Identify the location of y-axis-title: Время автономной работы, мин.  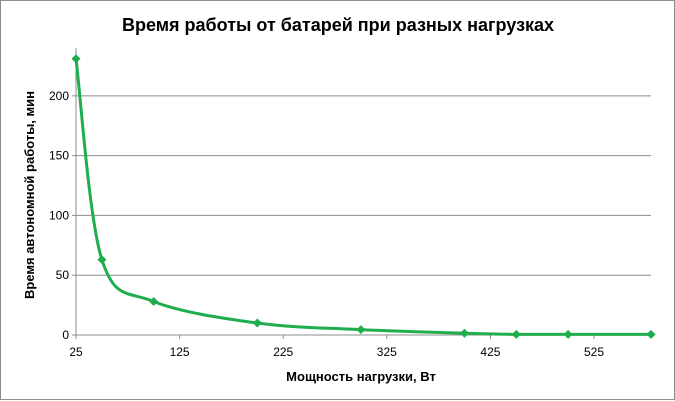
(29, 195).